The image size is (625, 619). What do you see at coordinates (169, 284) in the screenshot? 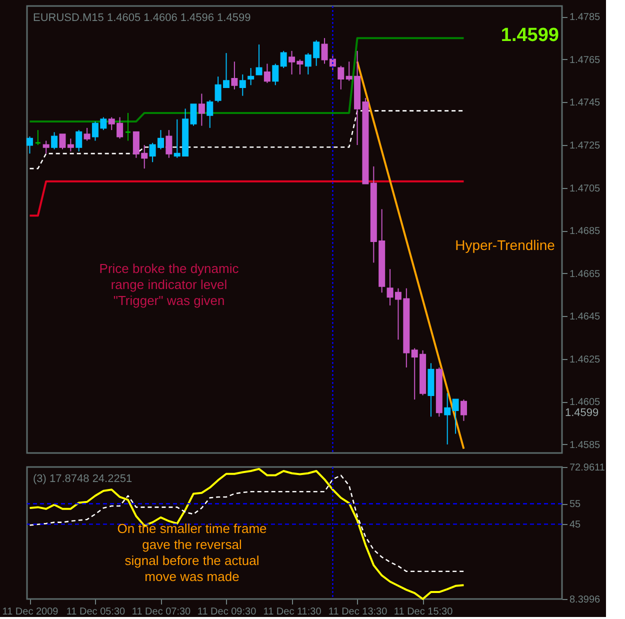
I see `annotation: Price broke the dynamic range indicator level "Trigger" was given` at bounding box center [169, 284].